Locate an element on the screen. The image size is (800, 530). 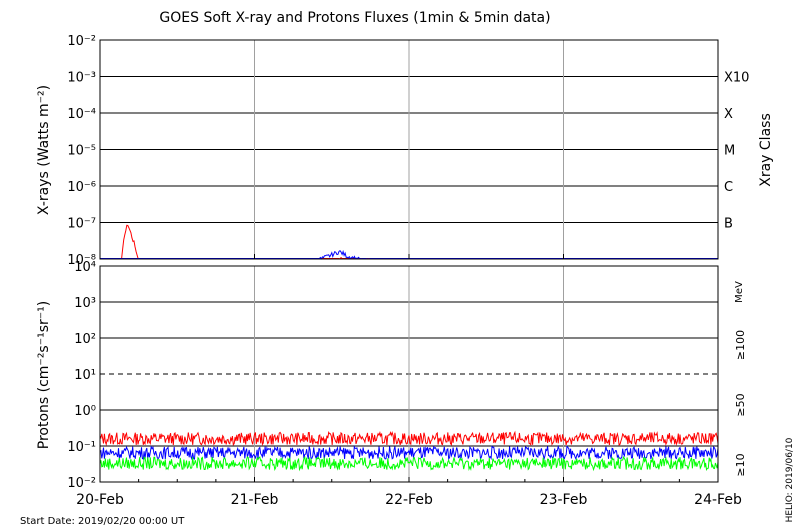
xray-y-tick-label: 10⁻⁷ is located at coordinates (81, 224).